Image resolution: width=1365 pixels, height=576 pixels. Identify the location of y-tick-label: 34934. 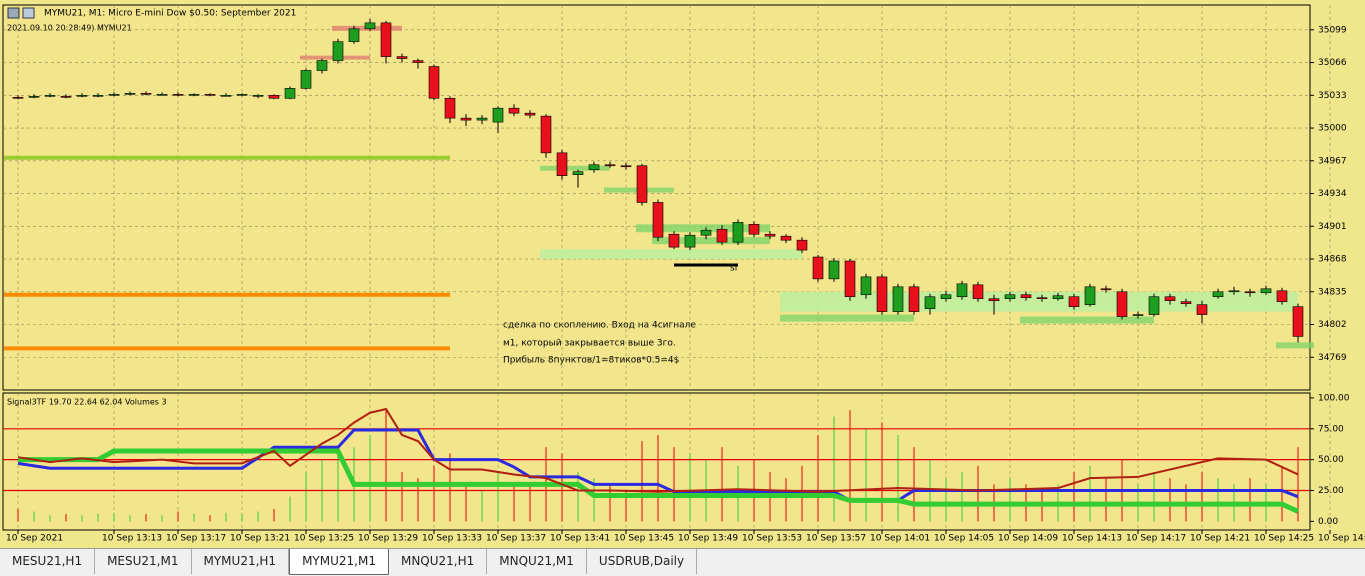
(1332, 194).